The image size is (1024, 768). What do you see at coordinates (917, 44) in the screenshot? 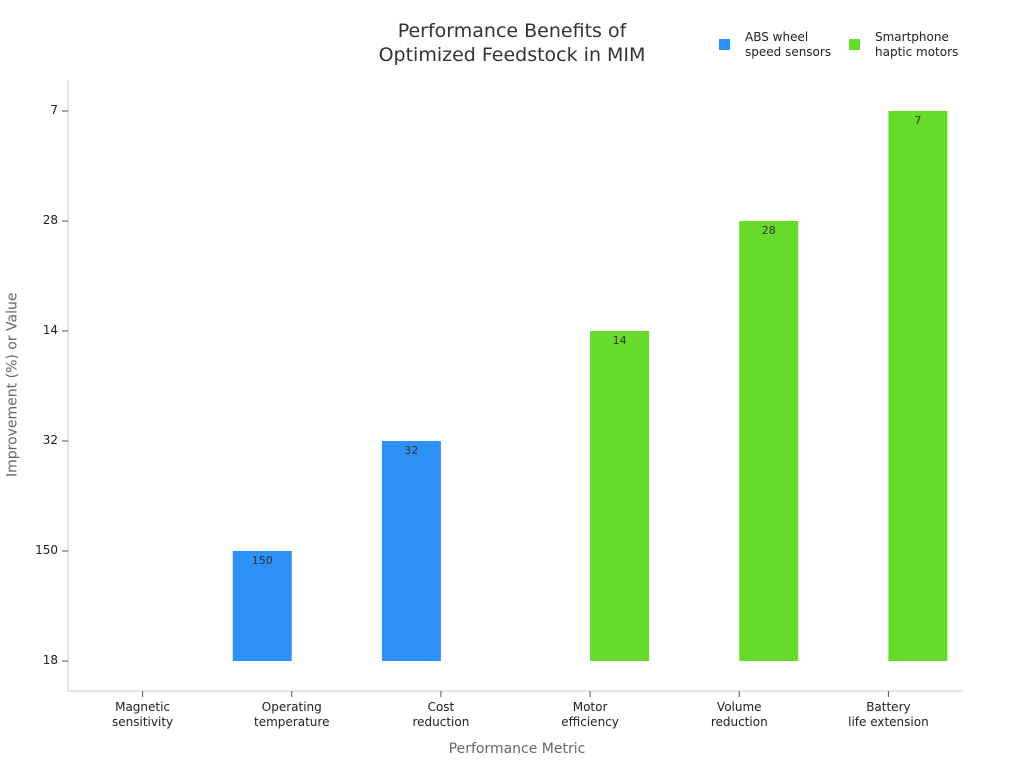
I see `legend-label: Smartphone haptic motors` at bounding box center [917, 44].